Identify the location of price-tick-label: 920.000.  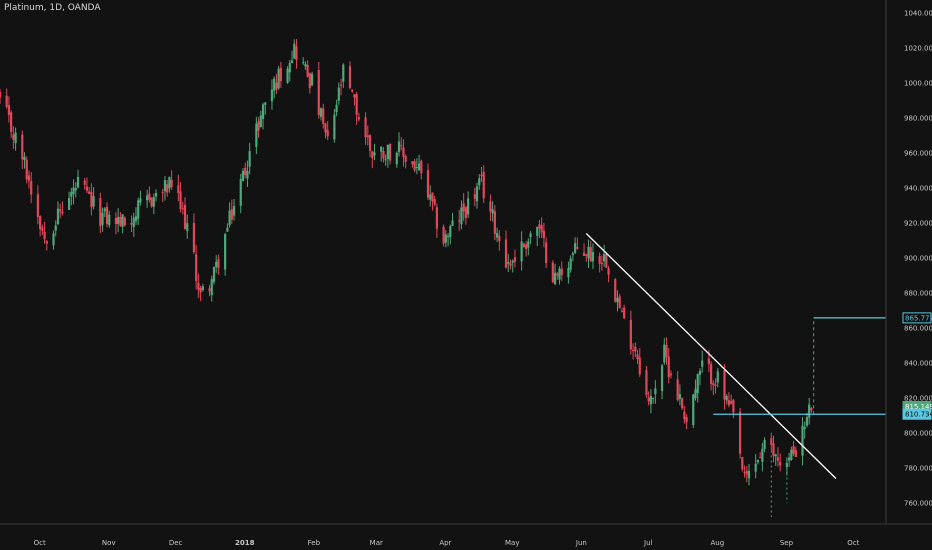
(918, 224).